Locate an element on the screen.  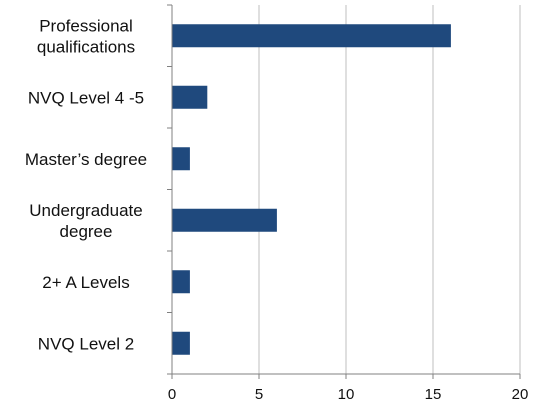
category-label-5: NVQ Level 2 is located at coordinates (86, 343).